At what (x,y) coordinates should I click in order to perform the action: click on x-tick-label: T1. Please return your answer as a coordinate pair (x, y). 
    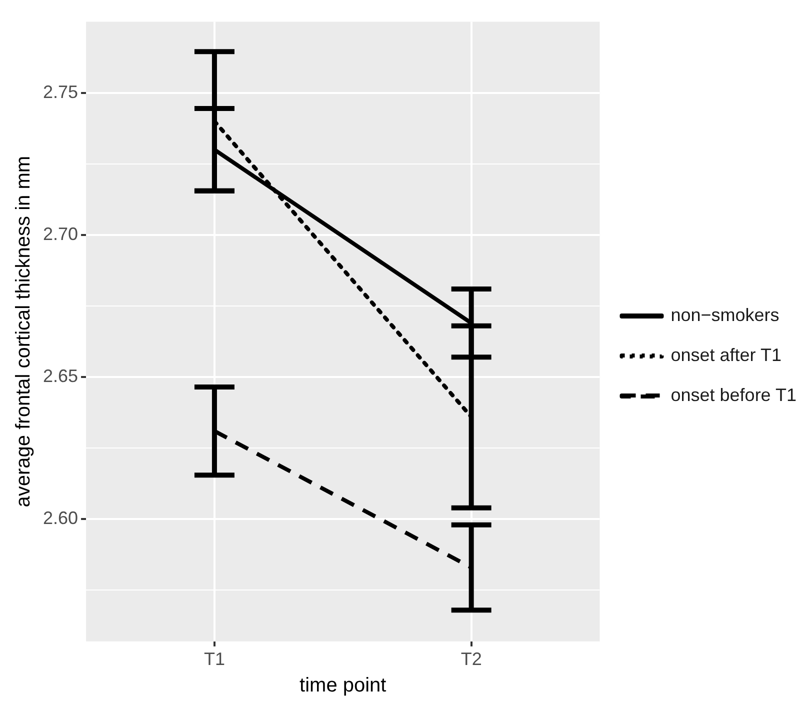
    Looking at the image, I should click on (214, 659).